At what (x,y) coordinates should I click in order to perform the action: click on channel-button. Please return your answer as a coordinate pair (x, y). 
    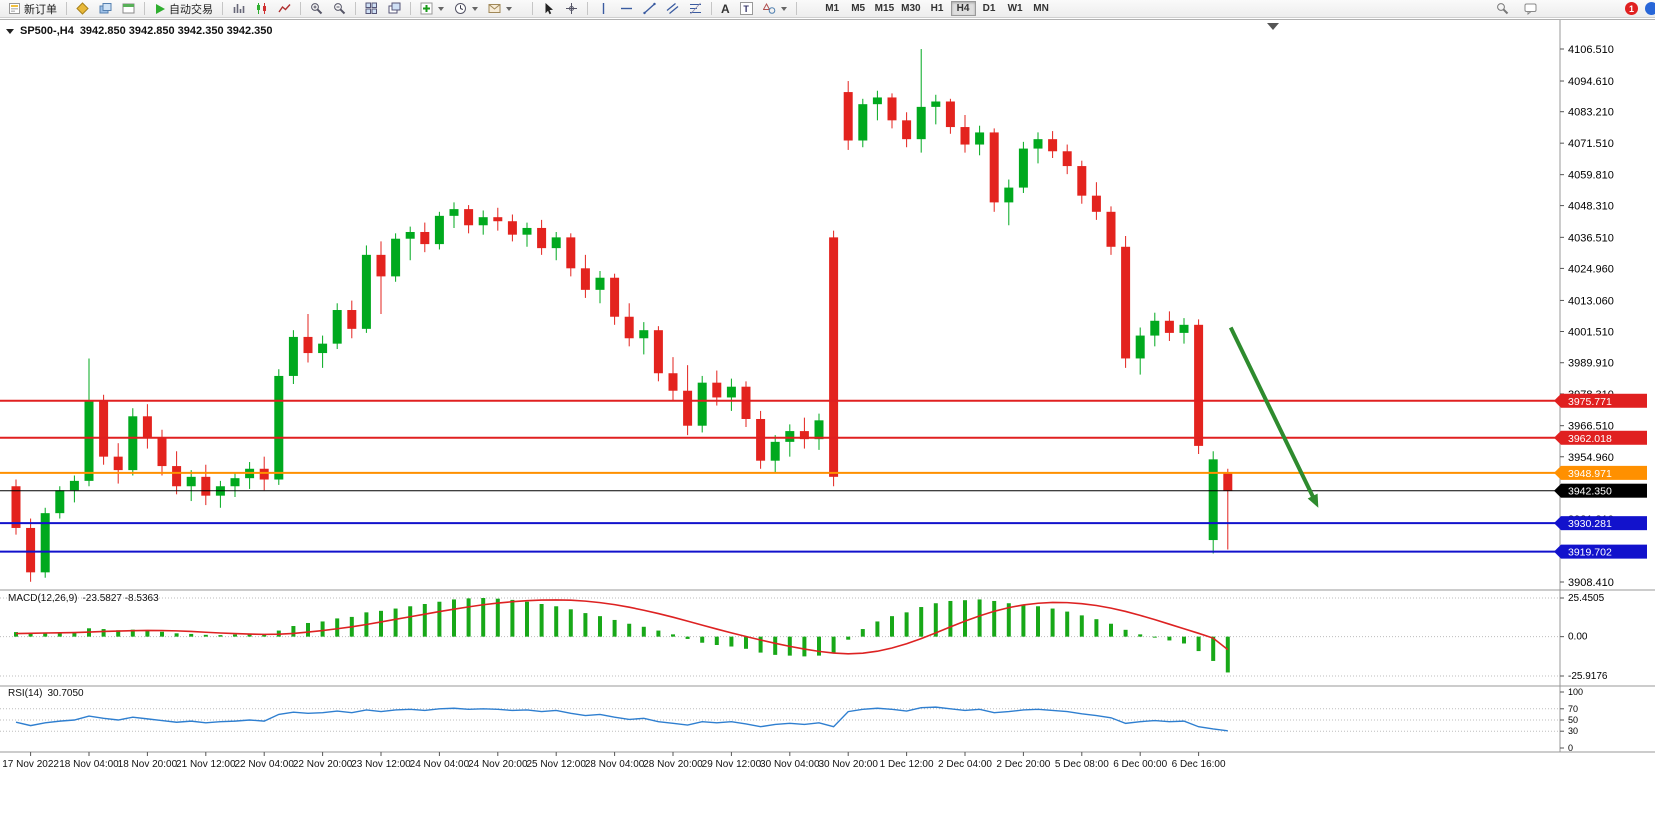
    Looking at the image, I should click on (672, 9).